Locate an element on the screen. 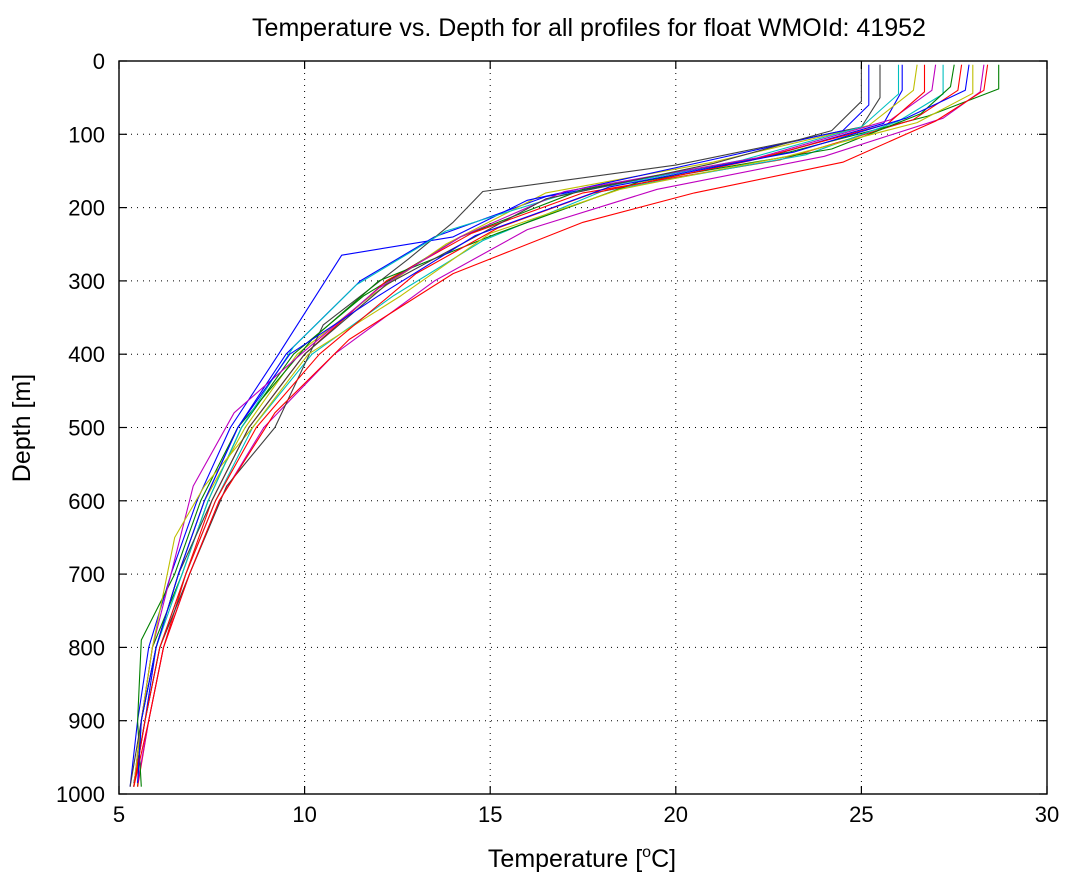 This screenshot has height=879, width=1073. y-tick-label: 0 is located at coordinates (99, 61).